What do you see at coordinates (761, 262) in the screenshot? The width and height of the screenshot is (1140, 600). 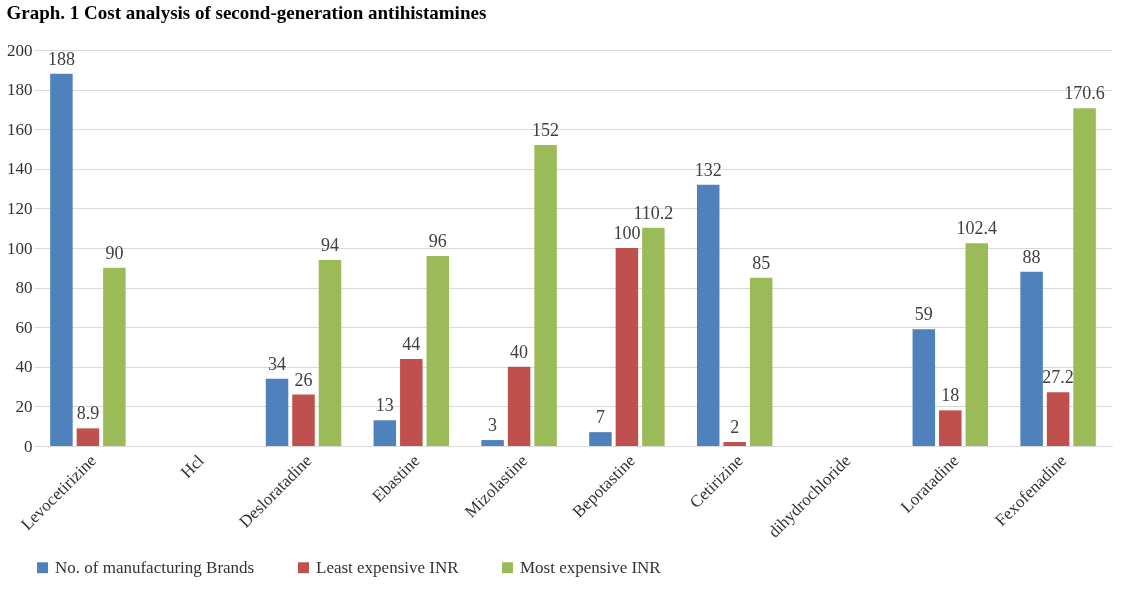 I see `data-label: 85` at bounding box center [761, 262].